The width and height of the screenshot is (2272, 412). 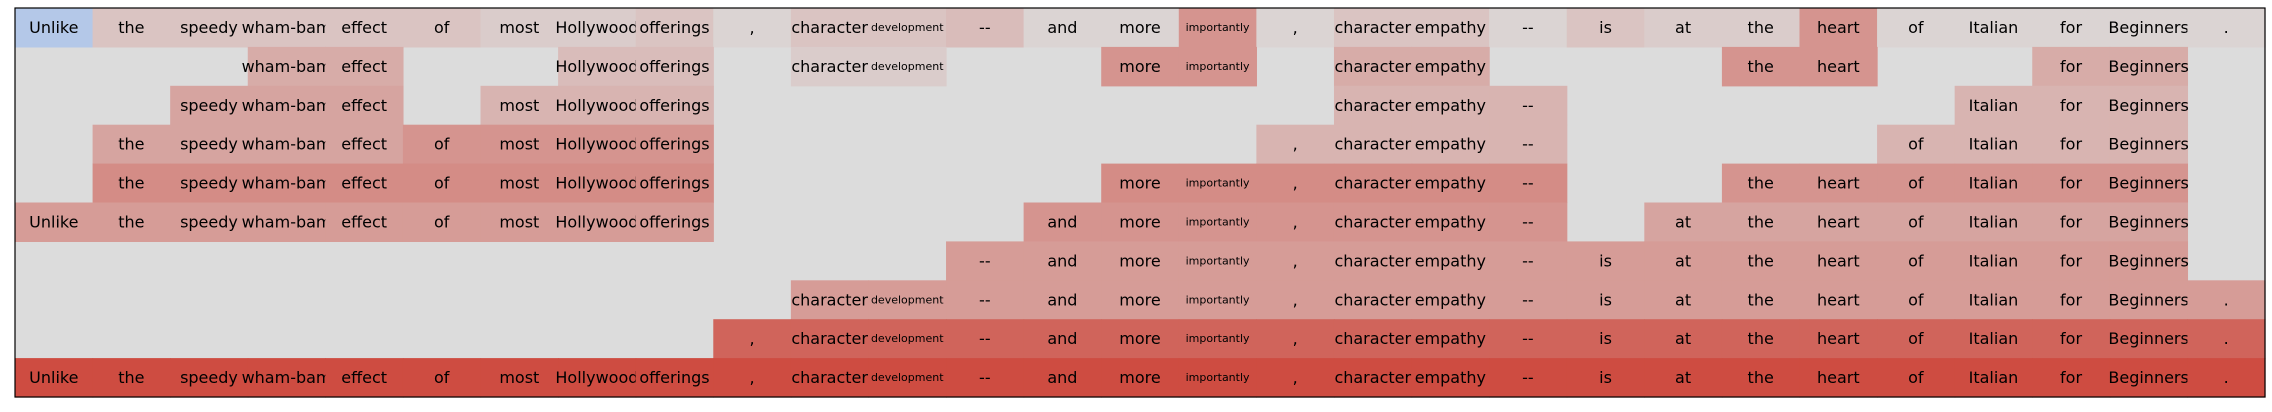 What do you see at coordinates (1372, 144) in the screenshot?
I see `token-label: character` at bounding box center [1372, 144].